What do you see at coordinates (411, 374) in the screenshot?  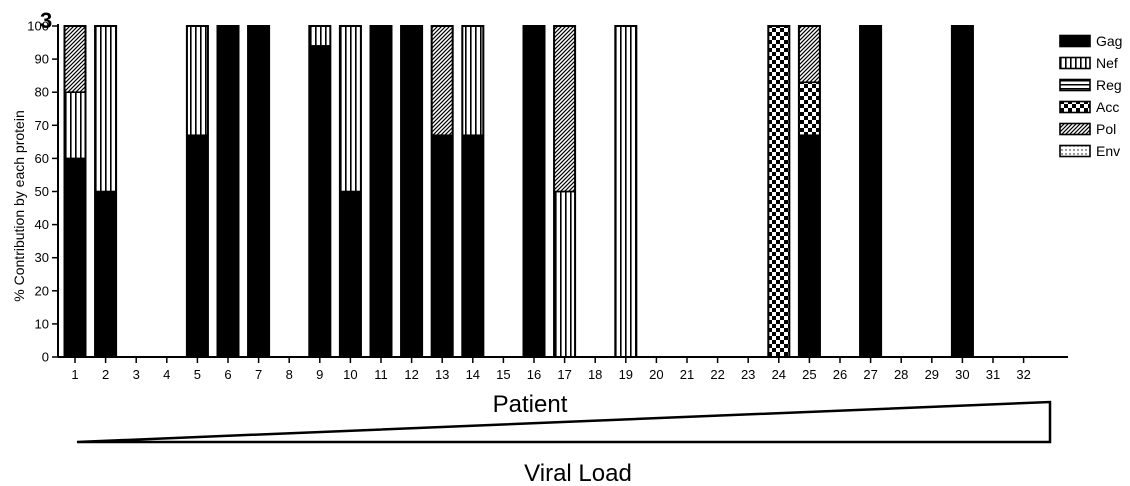 I see `x-tick-label: 12` at bounding box center [411, 374].